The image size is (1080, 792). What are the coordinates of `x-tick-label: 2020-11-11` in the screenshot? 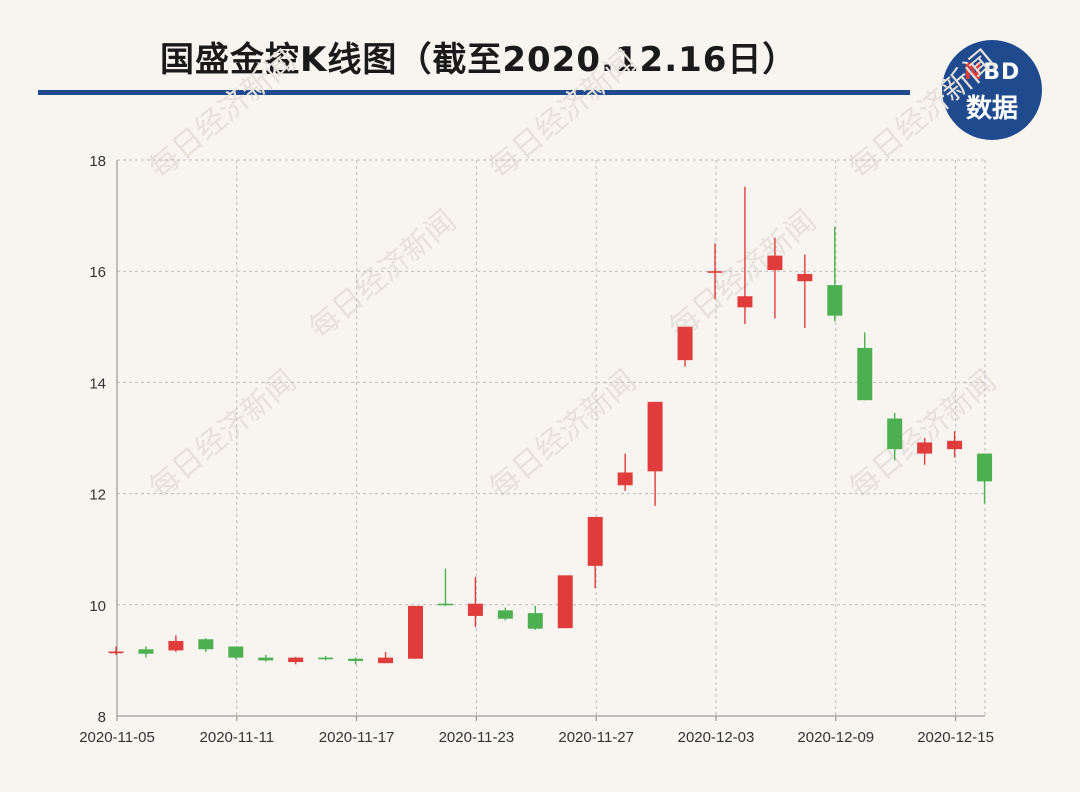 It's located at (237, 737).